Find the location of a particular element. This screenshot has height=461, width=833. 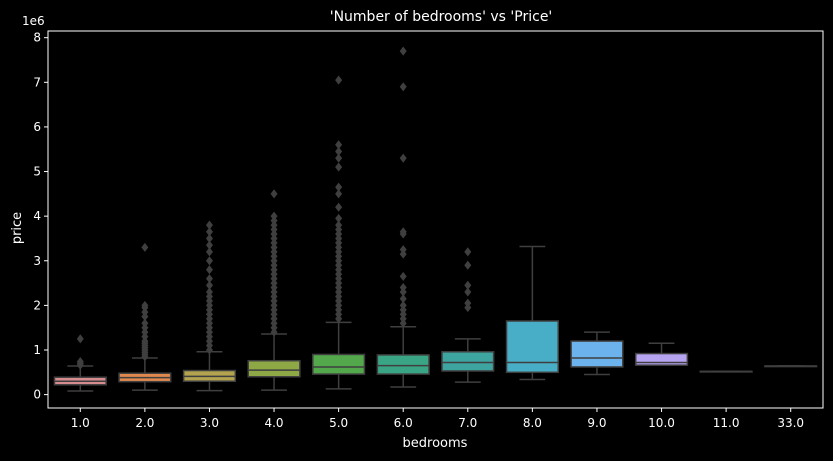

y-tick-label: 7 is located at coordinates (37, 82).